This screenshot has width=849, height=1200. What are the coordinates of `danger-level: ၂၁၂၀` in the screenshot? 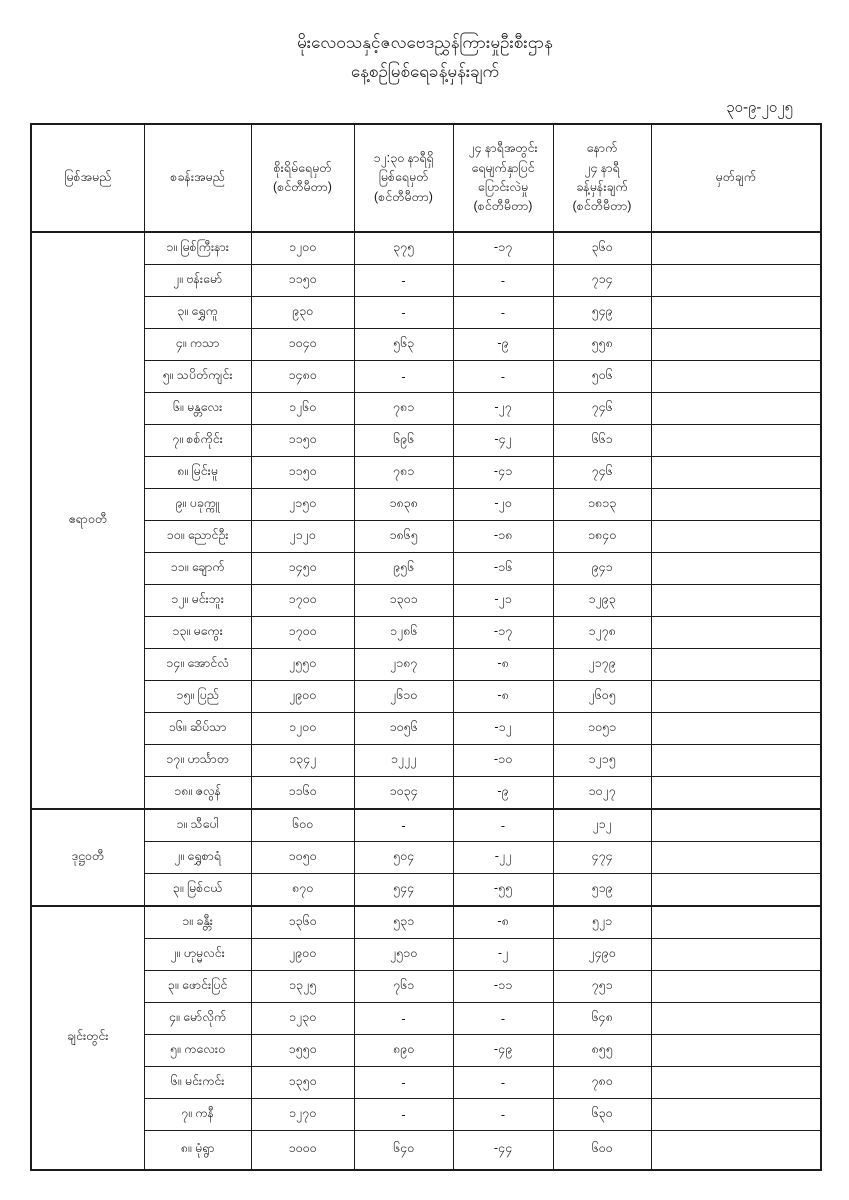 It's located at (302, 536).